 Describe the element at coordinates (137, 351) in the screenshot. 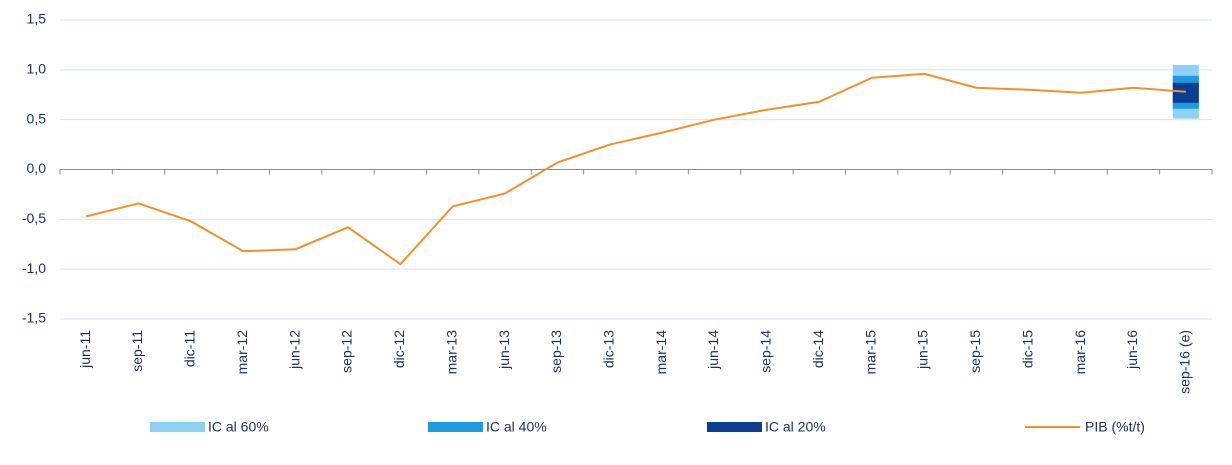

I see `x-tick-label: sep-11` at that location.